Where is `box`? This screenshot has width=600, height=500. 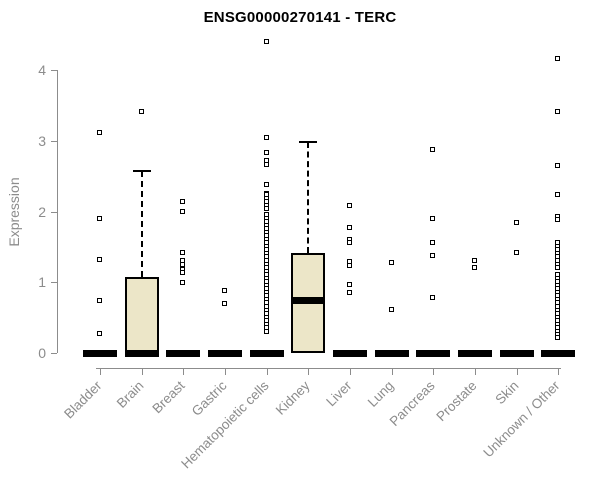 box is located at coordinates (141, 315).